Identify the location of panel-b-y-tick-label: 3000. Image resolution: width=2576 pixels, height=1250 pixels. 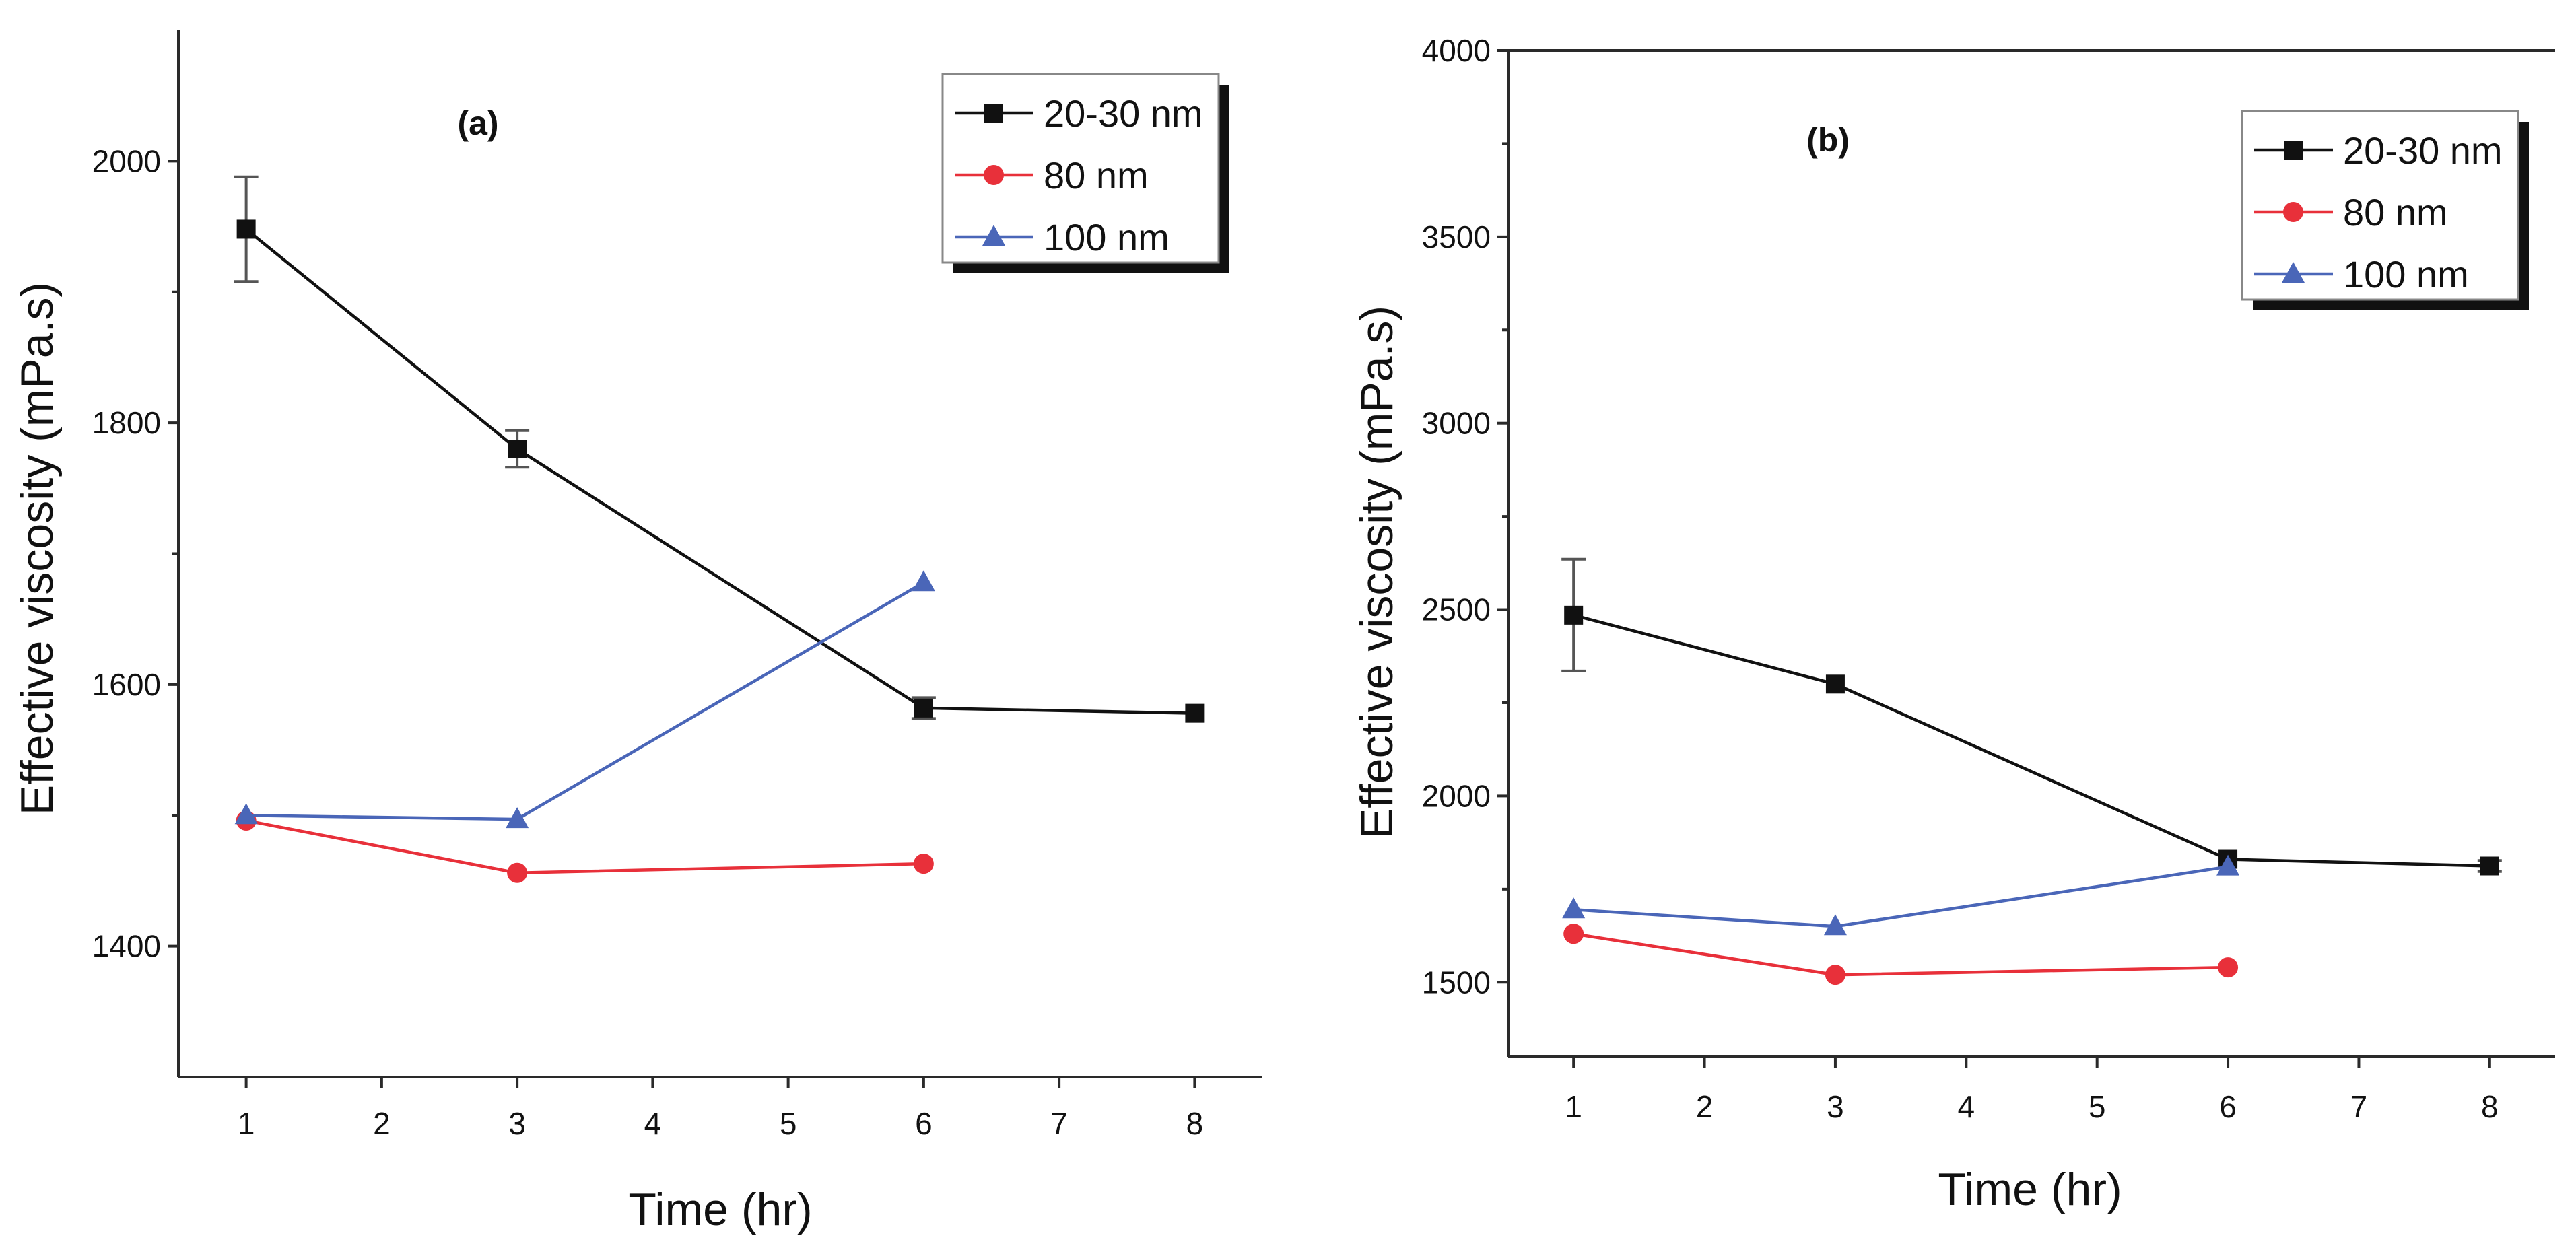
(1457, 423).